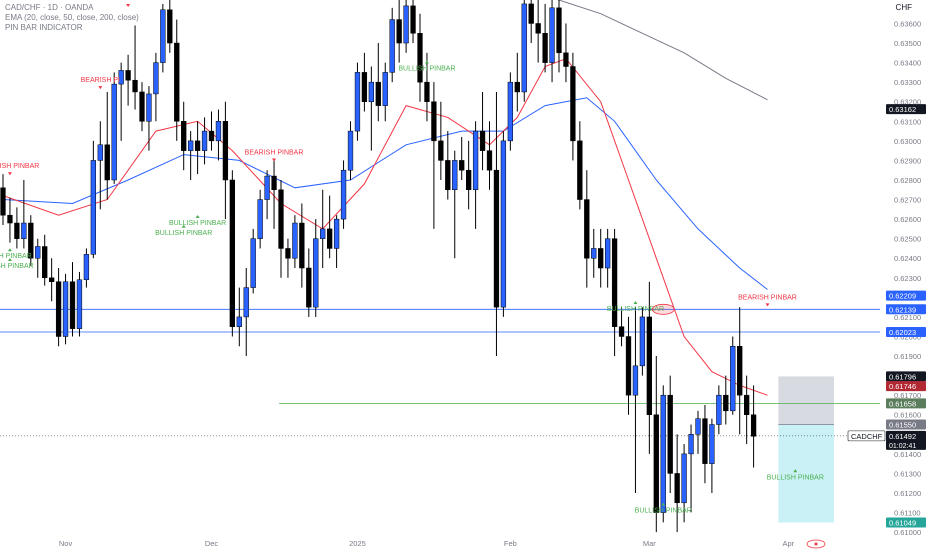 The width and height of the screenshot is (932, 550). What do you see at coordinates (17, 264) in the screenshot?
I see `bullish-pinbar-annotation: LLISH PINBAR` at bounding box center [17, 264].